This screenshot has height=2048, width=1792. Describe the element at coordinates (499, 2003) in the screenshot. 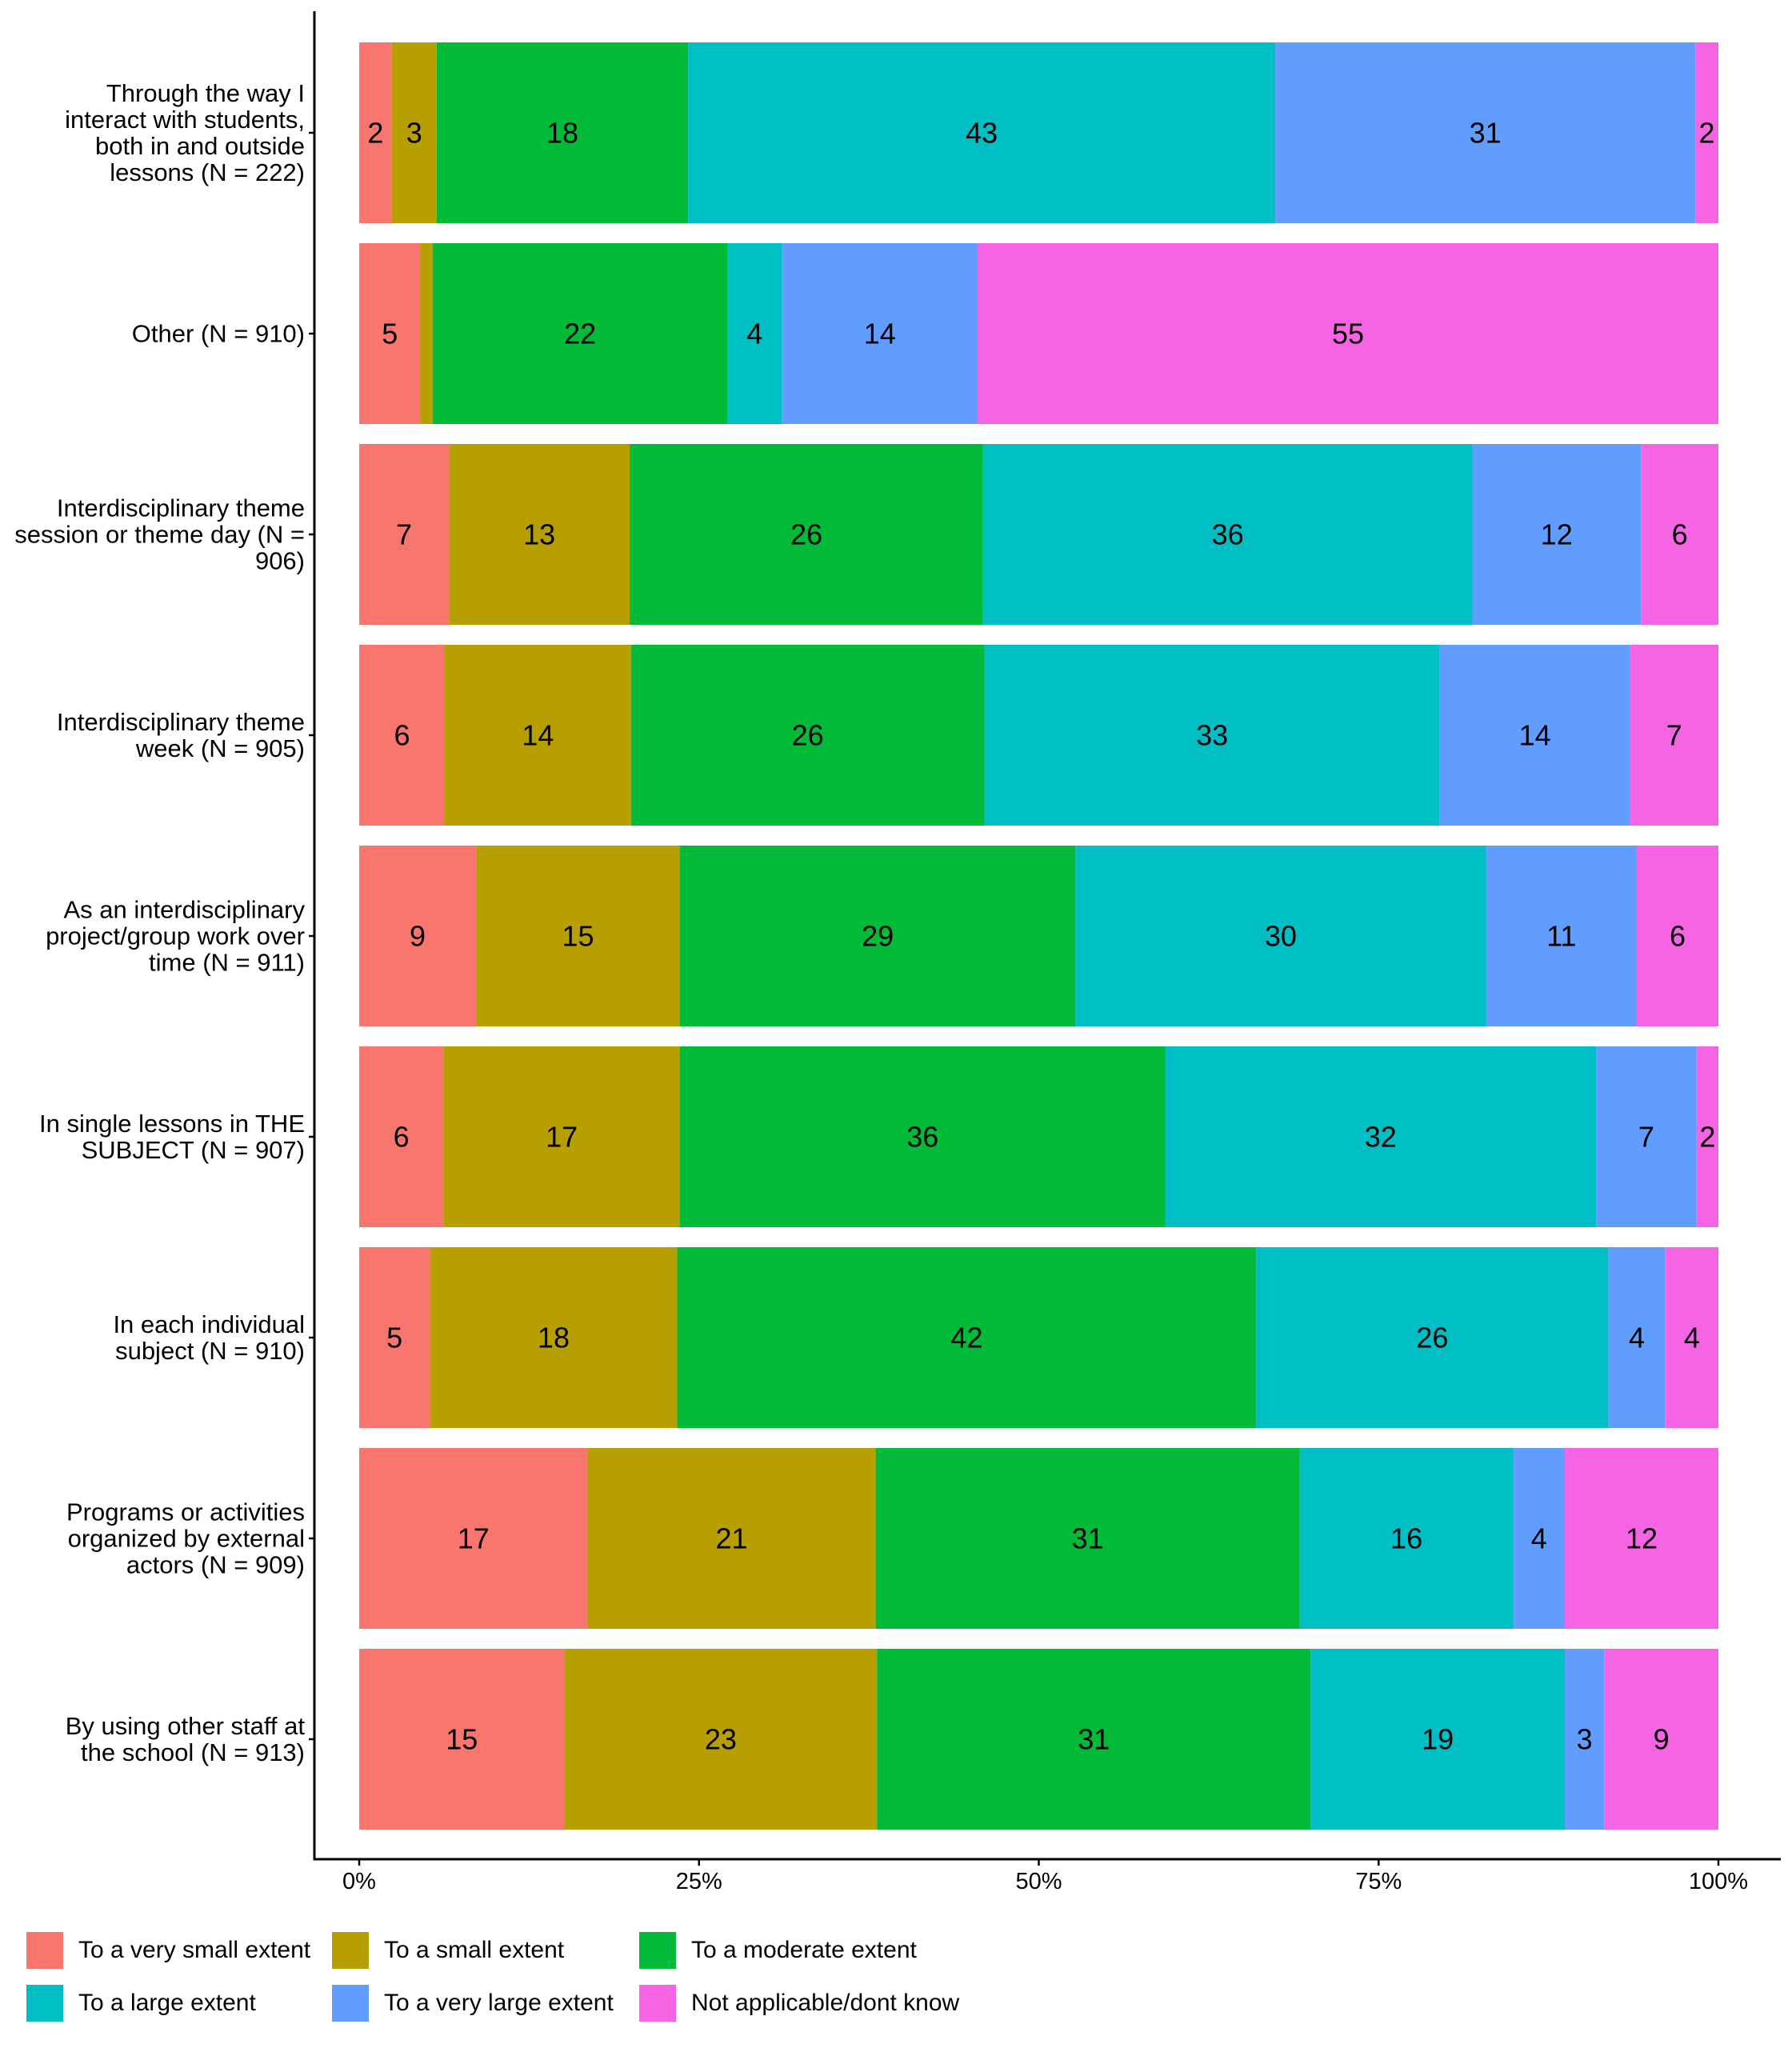

I see `legend-label-very-large: To a very large extent` at that location.